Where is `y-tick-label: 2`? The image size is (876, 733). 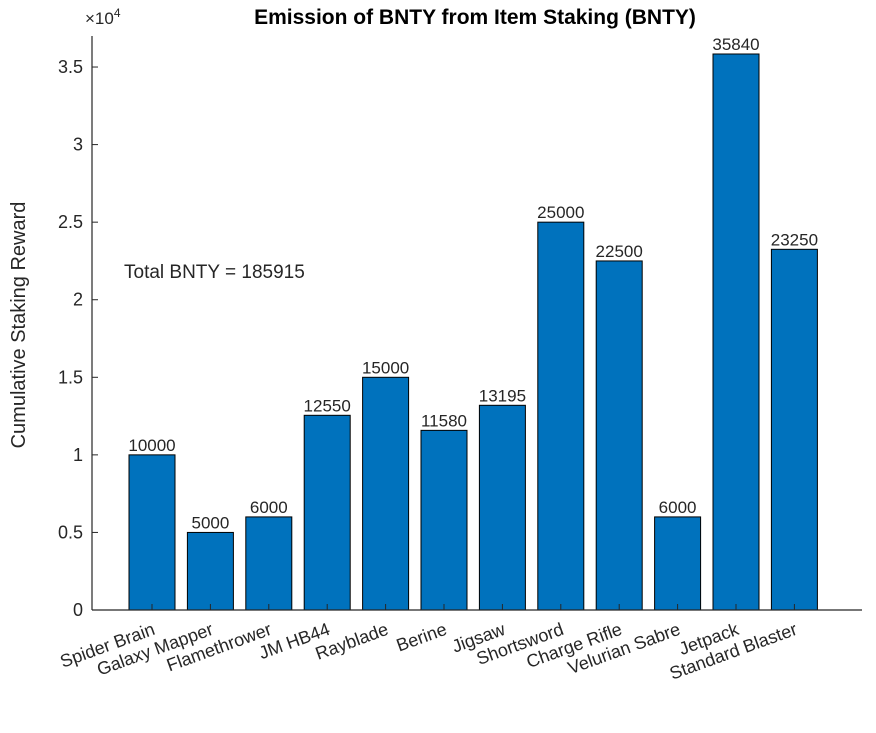 y-tick-label: 2 is located at coordinates (78, 300).